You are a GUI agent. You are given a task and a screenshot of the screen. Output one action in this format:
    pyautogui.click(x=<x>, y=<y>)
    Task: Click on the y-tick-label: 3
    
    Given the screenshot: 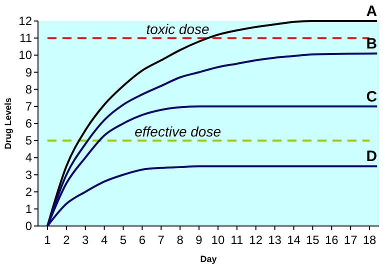 What is the action you would take?
    pyautogui.click(x=28, y=175)
    